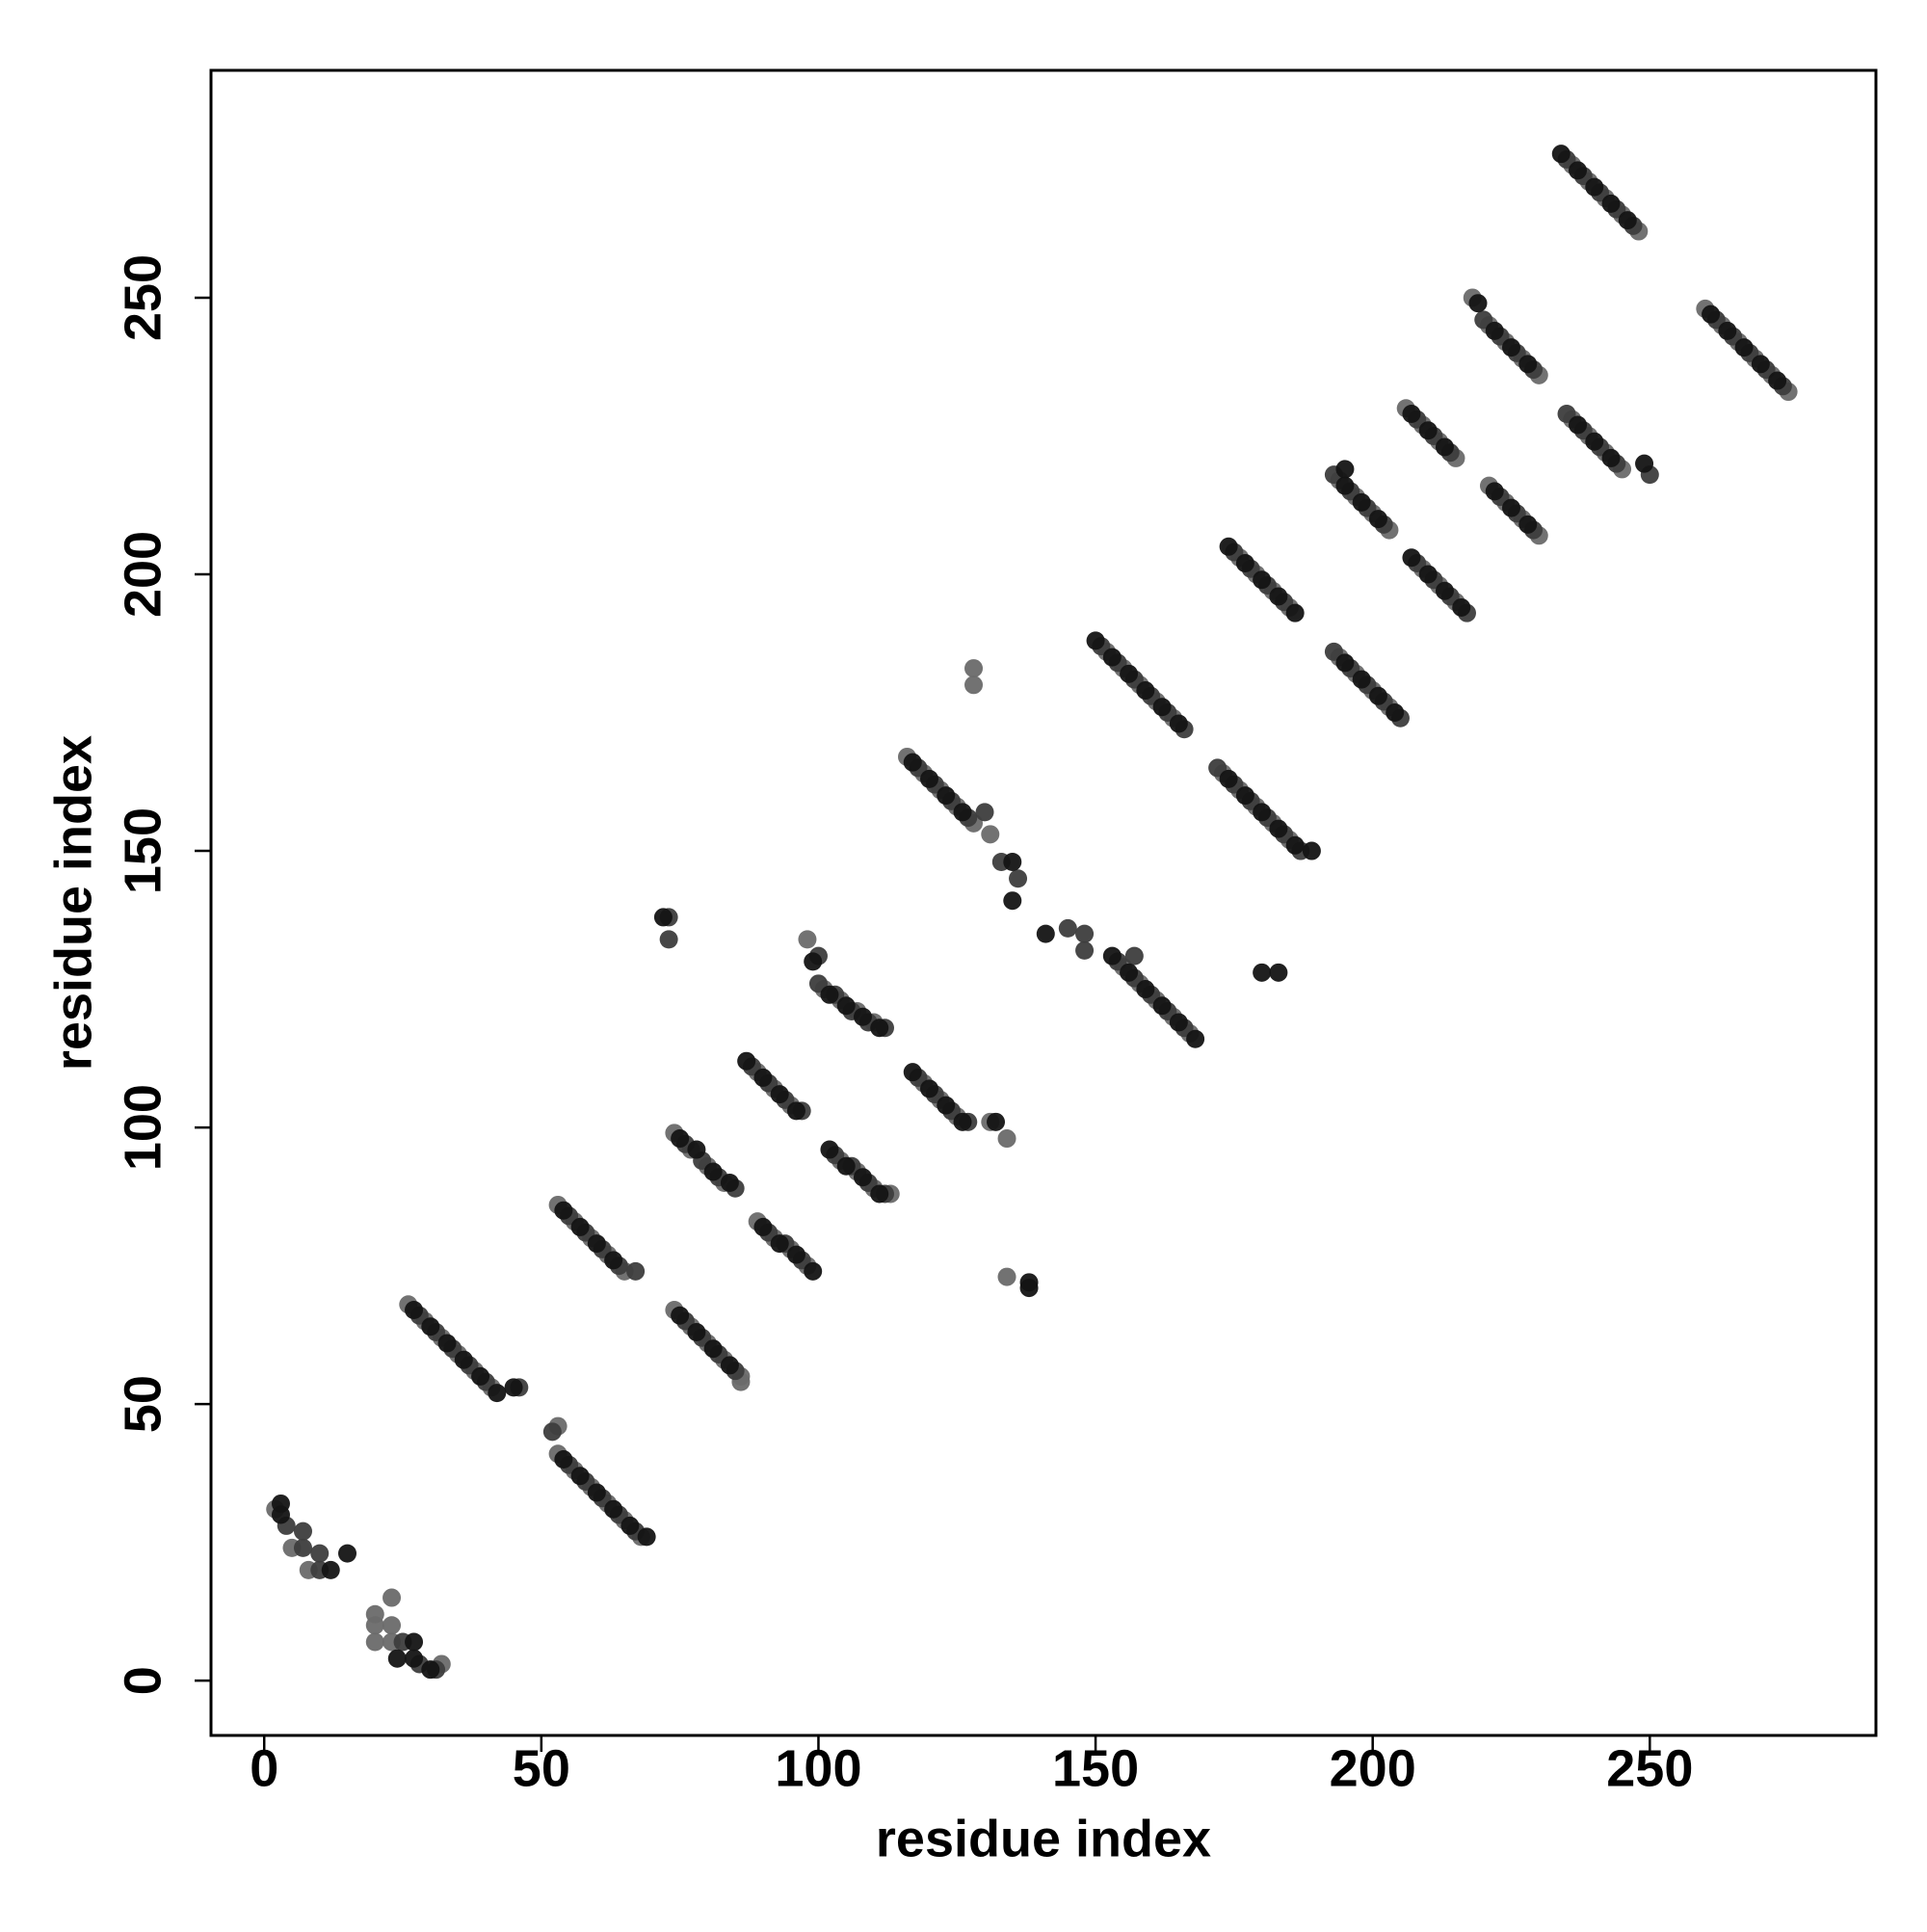 This screenshot has height=1932, width=1927. What do you see at coordinates (1043, 1838) in the screenshot?
I see `x-axis-label: residue index` at bounding box center [1043, 1838].